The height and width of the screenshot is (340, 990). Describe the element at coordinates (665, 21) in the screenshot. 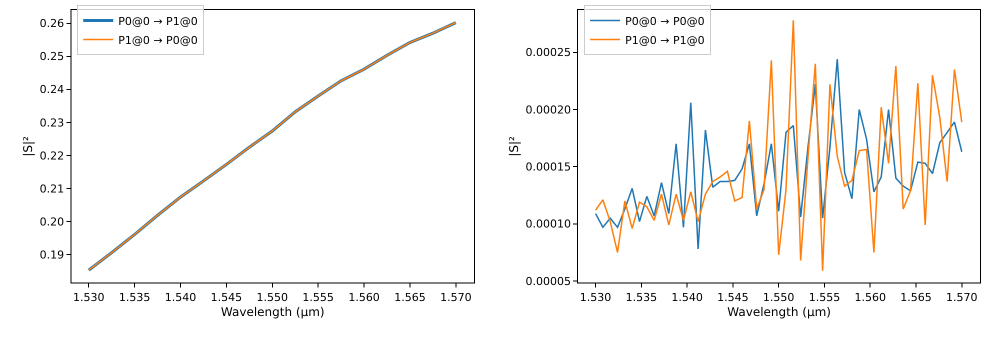

I see `legend-label: P0@0 → P0@0` at that location.